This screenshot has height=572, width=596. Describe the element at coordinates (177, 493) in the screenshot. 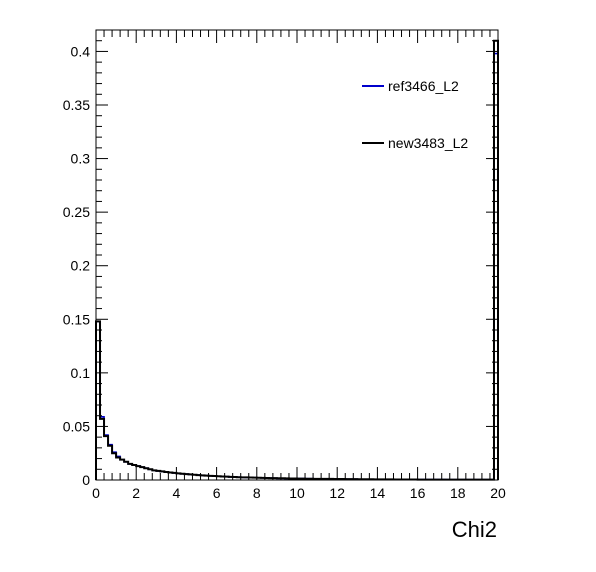

I see `x-tick-label: 4` at that location.